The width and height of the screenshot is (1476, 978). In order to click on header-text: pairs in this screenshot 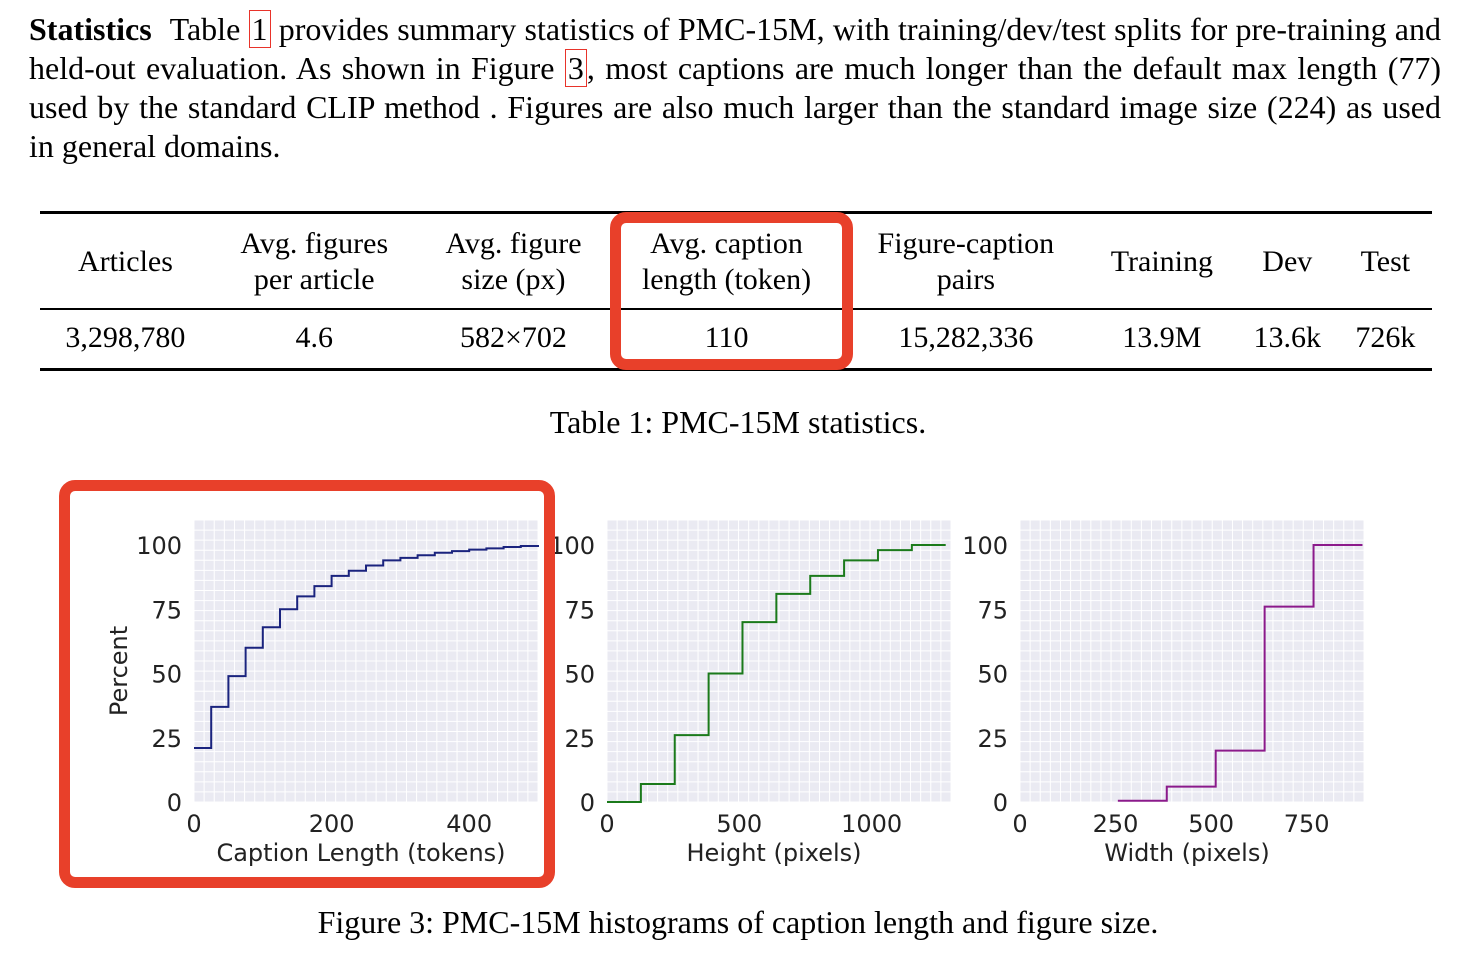, I will do `click(966, 279)`.